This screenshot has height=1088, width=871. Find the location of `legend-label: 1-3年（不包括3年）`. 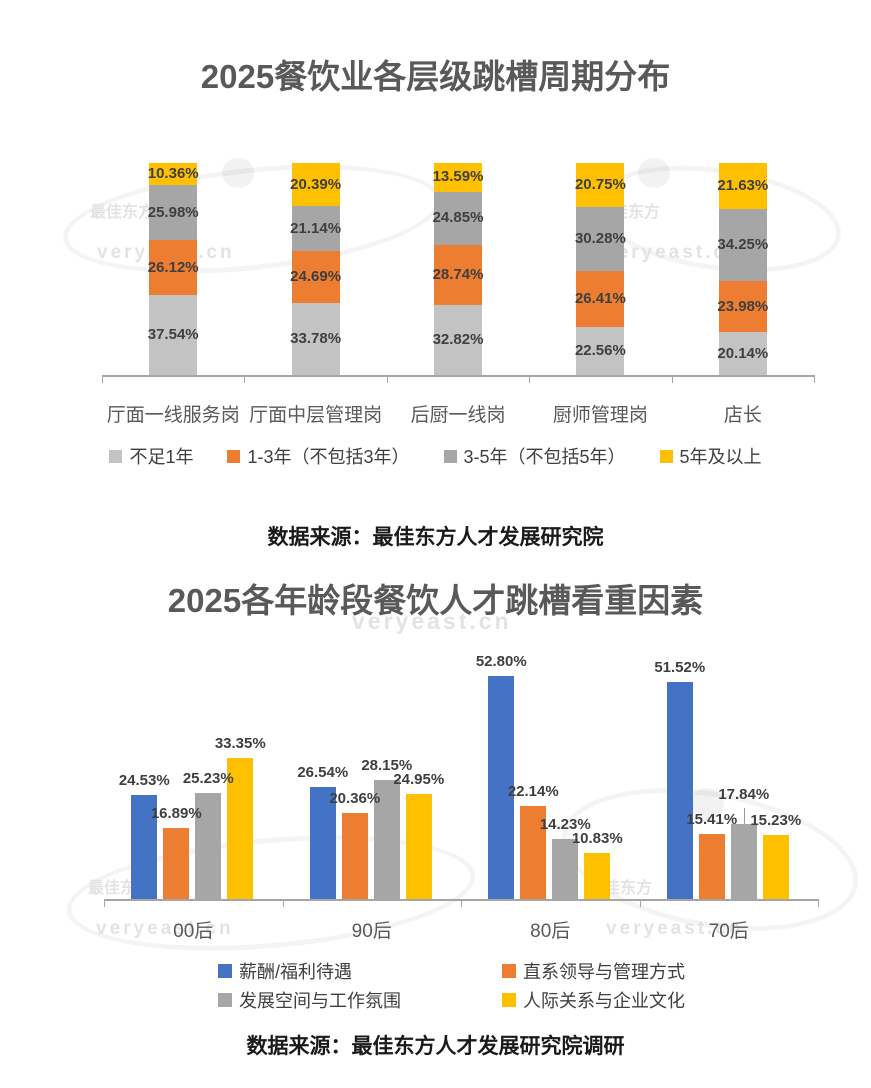

legend-label: 1-3年（不包括3年） is located at coordinates (328, 457).